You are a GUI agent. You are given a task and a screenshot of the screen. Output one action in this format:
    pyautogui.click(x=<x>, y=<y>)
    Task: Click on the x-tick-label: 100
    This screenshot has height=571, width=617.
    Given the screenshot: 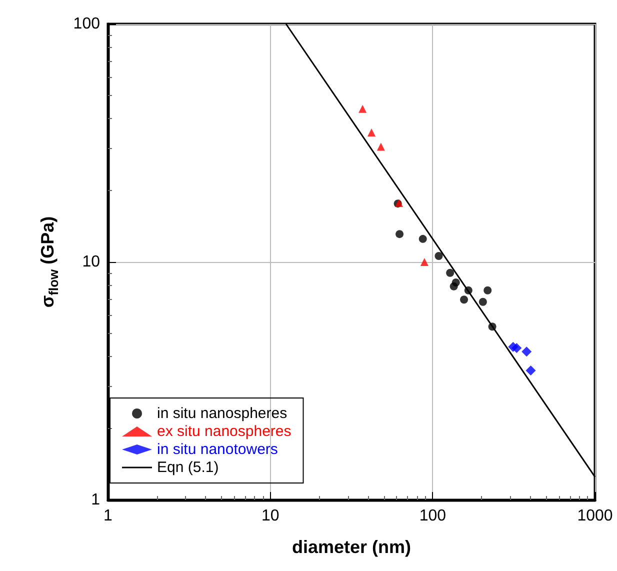 What is the action you would take?
    pyautogui.click(x=432, y=516)
    